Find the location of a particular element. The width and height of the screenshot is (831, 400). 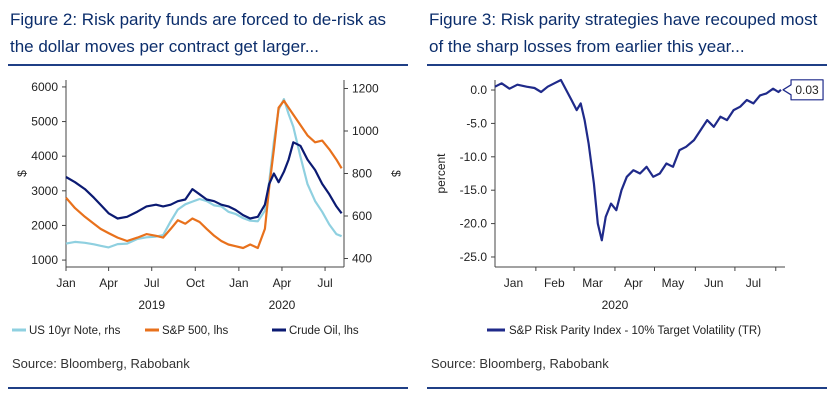

left-y-tick-label: 4000 is located at coordinates (44, 156).